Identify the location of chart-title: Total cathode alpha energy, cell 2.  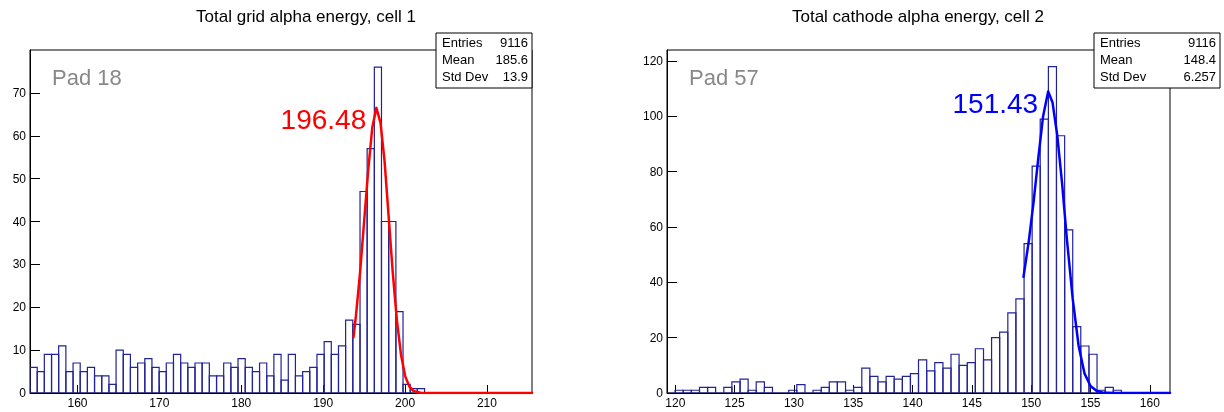
(918, 16).